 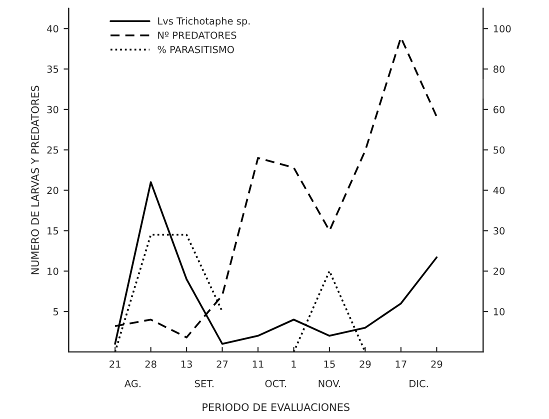 I want to click on text: NOV., so click(x=329, y=384).